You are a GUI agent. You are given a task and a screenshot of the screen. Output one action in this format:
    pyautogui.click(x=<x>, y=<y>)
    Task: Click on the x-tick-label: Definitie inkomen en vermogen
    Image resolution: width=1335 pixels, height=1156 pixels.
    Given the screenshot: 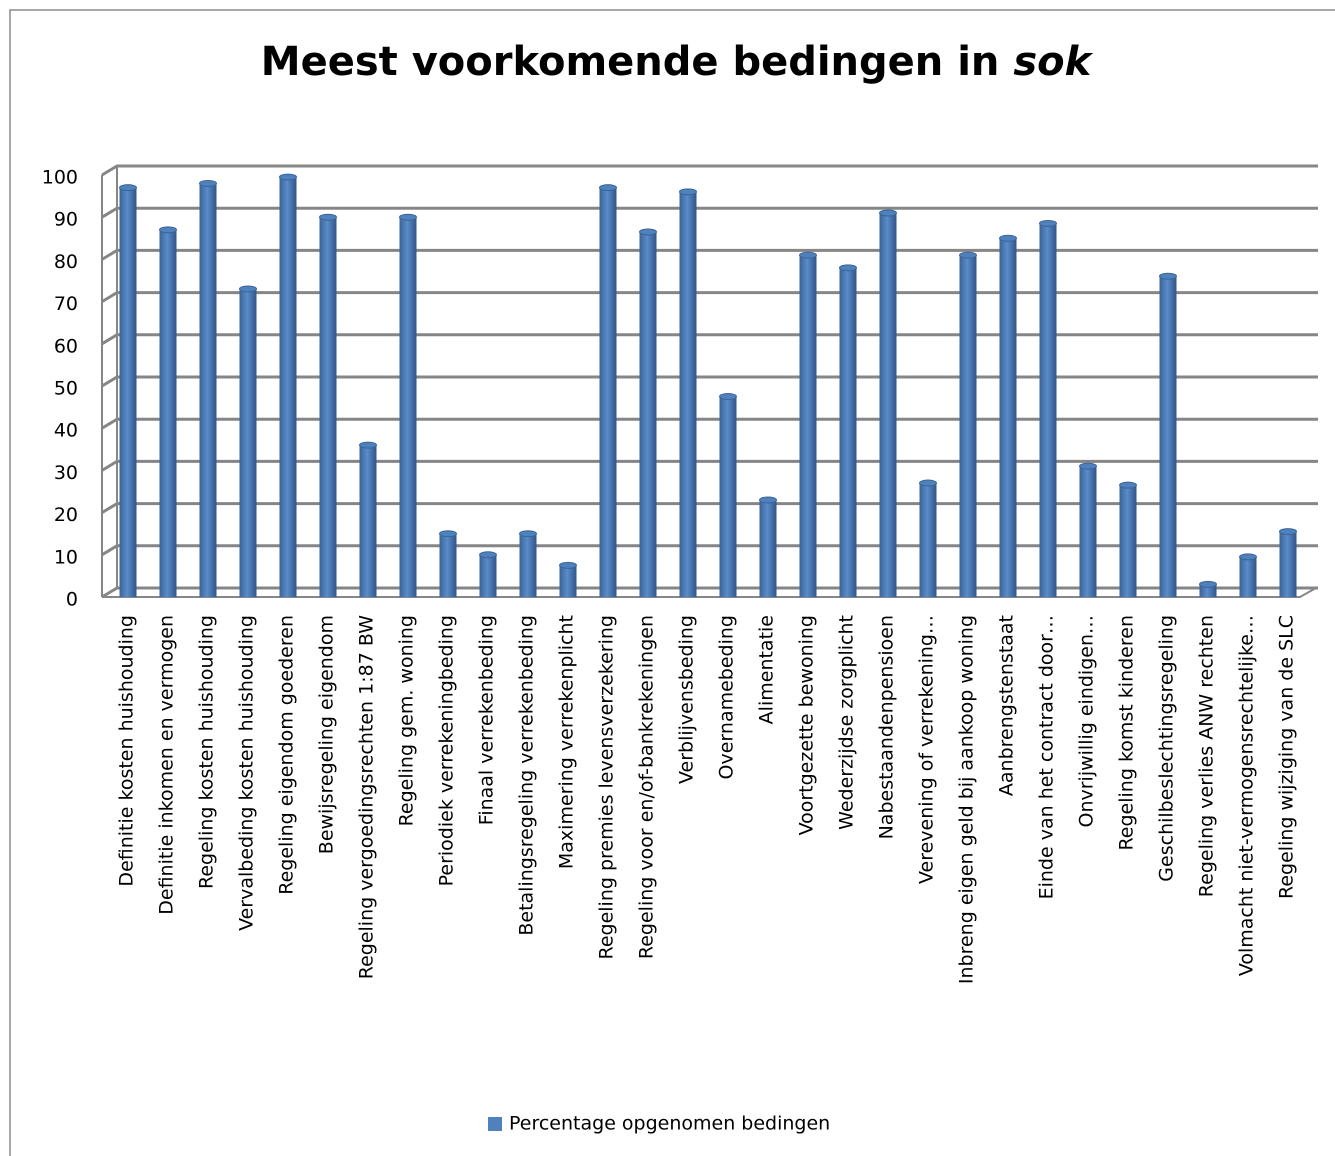 What is the action you would take?
    pyautogui.click(x=167, y=765)
    